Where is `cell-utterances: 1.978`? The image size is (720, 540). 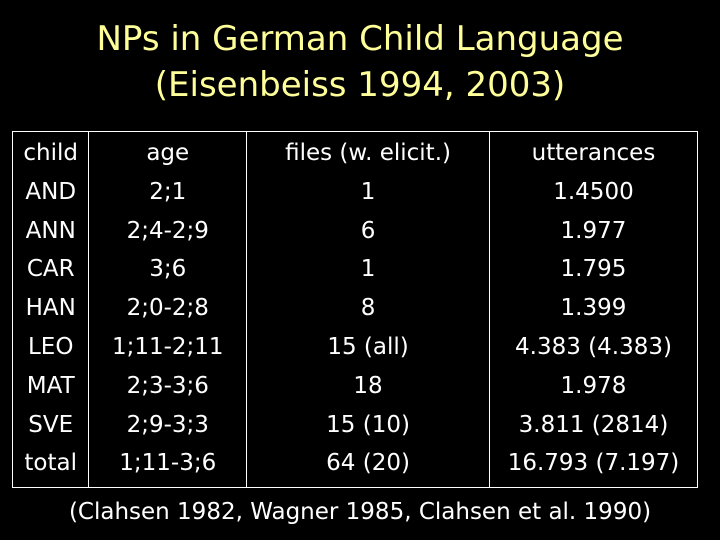
cell-utterances: 1.978 is located at coordinates (593, 385).